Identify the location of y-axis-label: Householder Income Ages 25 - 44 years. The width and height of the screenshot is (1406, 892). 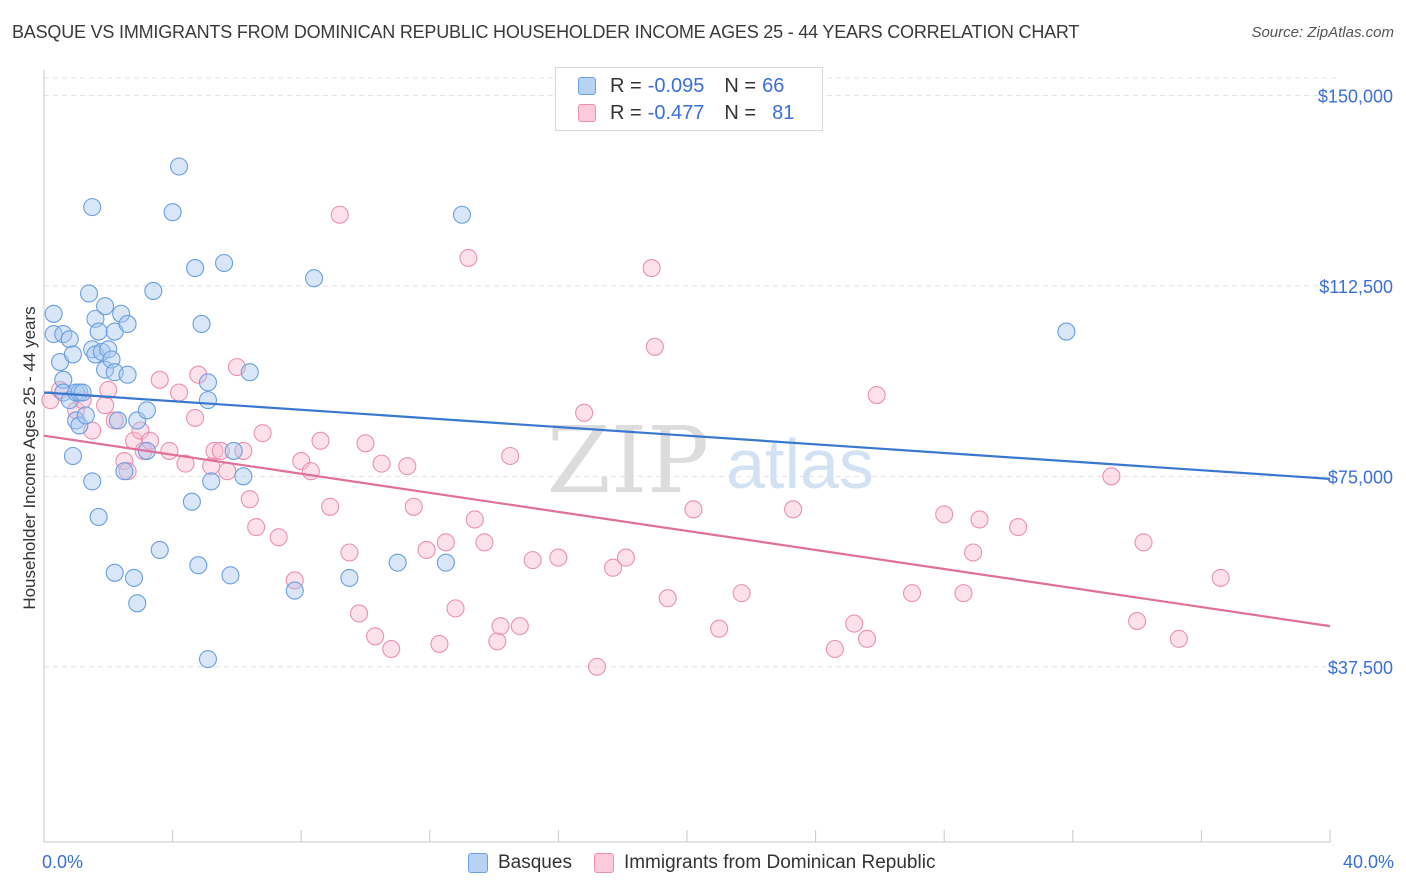
(29, 458).